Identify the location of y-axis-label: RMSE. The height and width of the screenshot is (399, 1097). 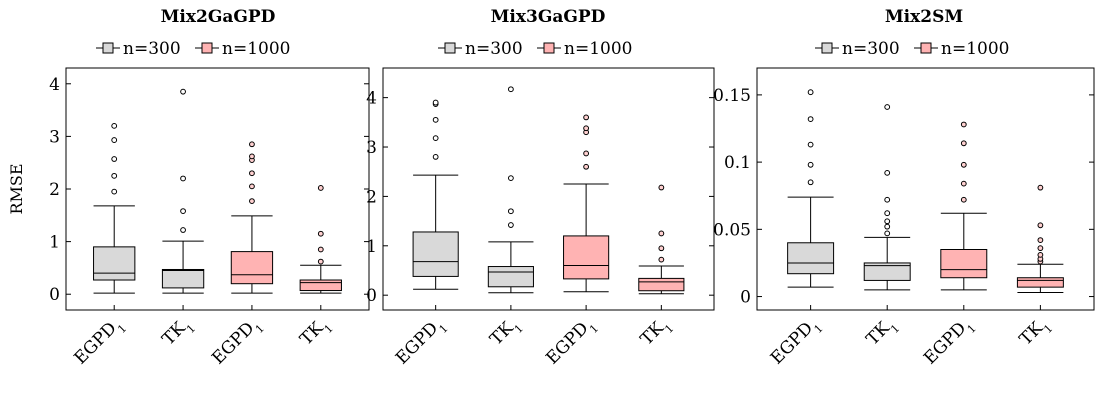
(16, 188).